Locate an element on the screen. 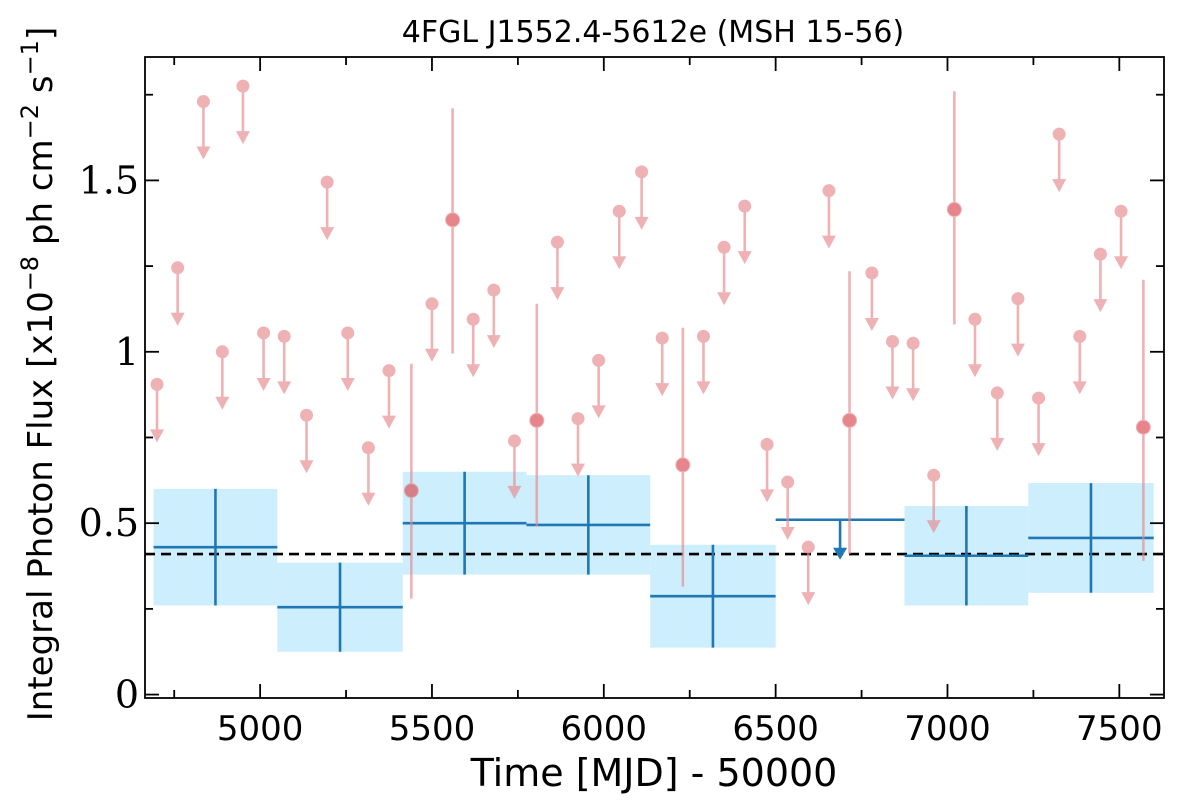  y-axis-label-exp2: −2 is located at coordinates (30, 121).